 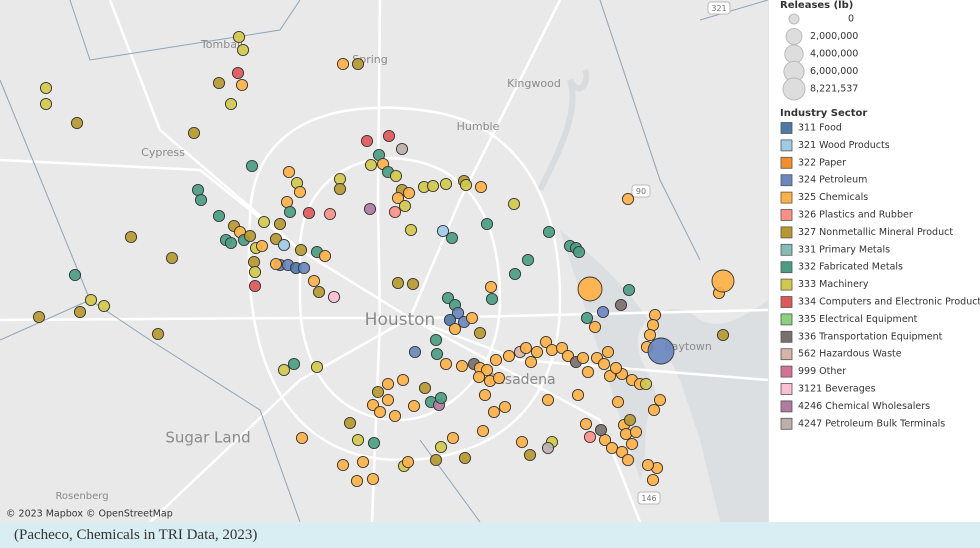 What do you see at coordinates (89, 514) in the screenshot?
I see `attribution: © 2023 Mapbox © OpenStreetMap` at bounding box center [89, 514].